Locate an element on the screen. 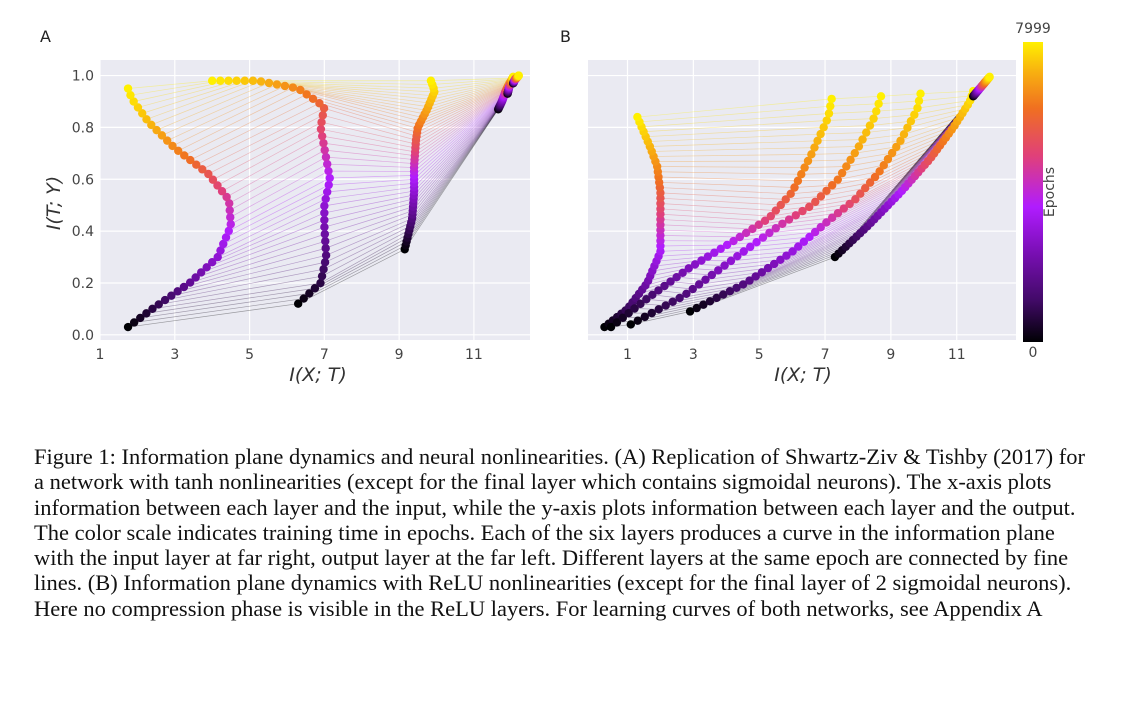  panel-a-ylabel: I(T; Y) is located at coordinates (54, 203).